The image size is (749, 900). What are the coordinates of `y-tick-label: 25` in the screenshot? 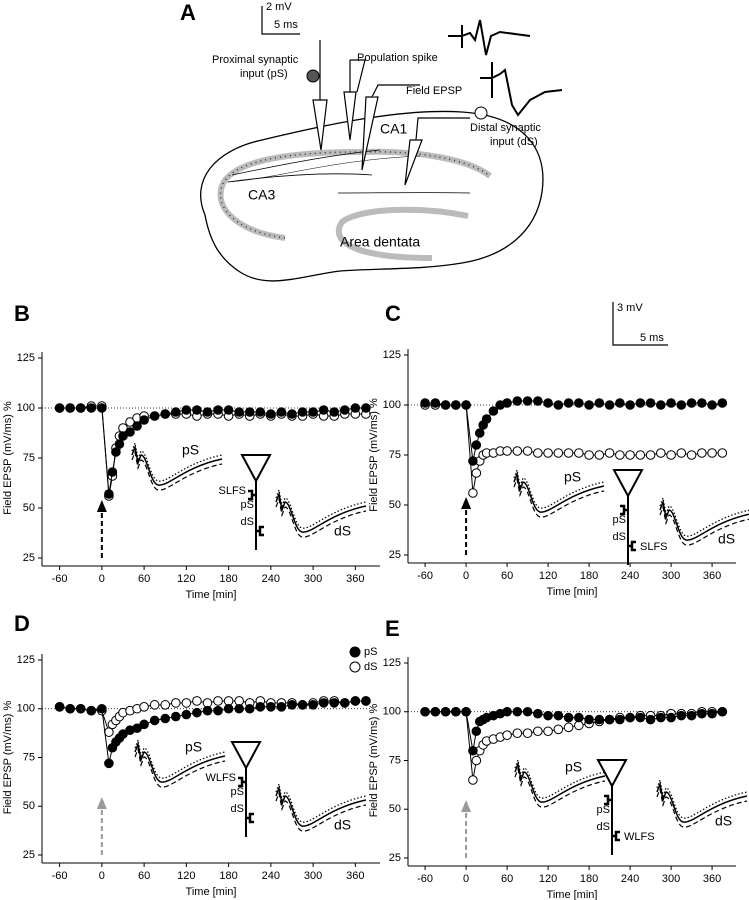 It's located at (395, 555).